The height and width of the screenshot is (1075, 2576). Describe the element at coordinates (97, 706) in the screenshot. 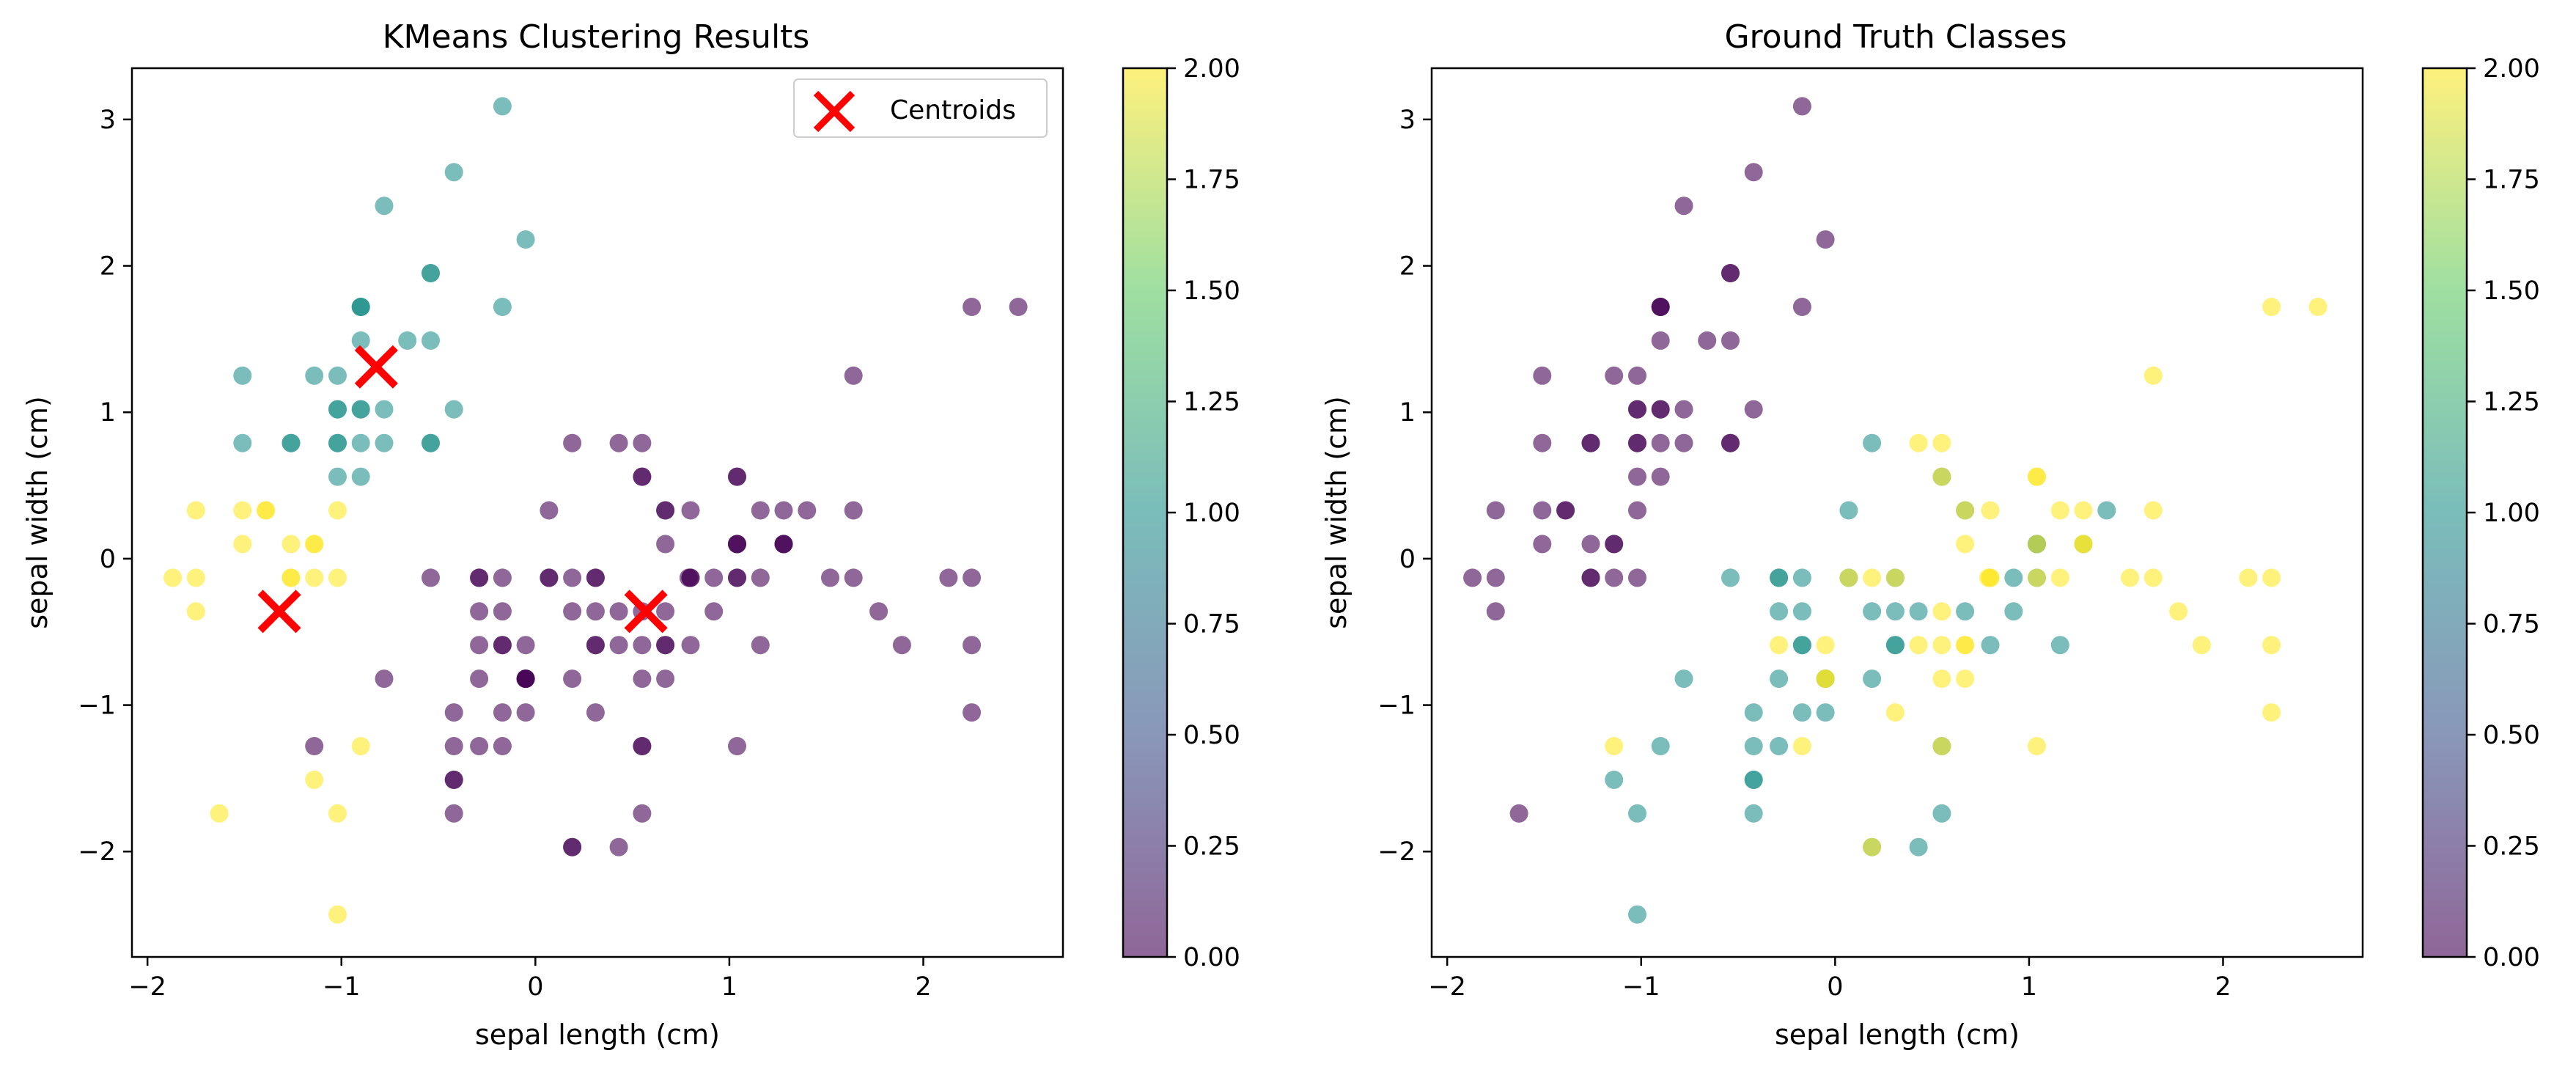

I see `y-tick-label: −1` at that location.